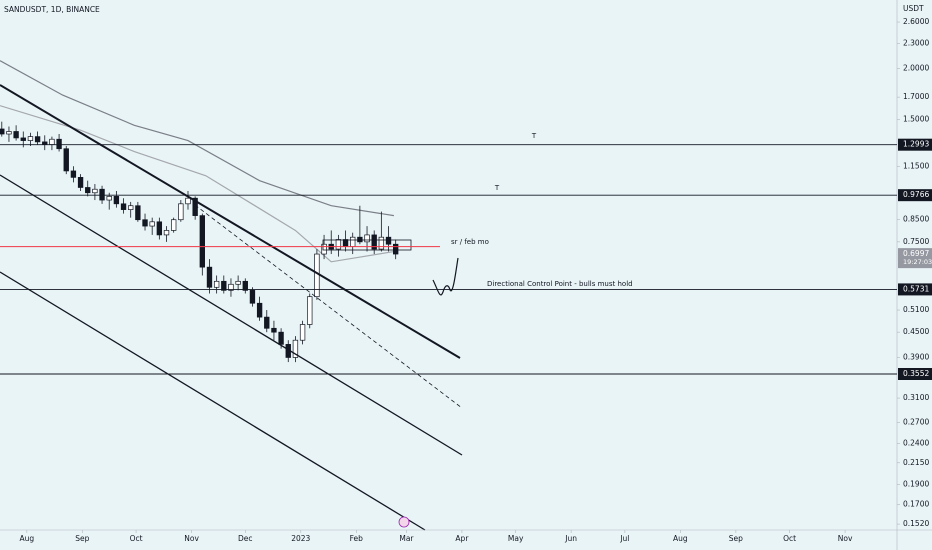 Image resolution: width=932 pixels, height=550 pixels. I want to click on level-label: 0.9766, so click(916, 194).